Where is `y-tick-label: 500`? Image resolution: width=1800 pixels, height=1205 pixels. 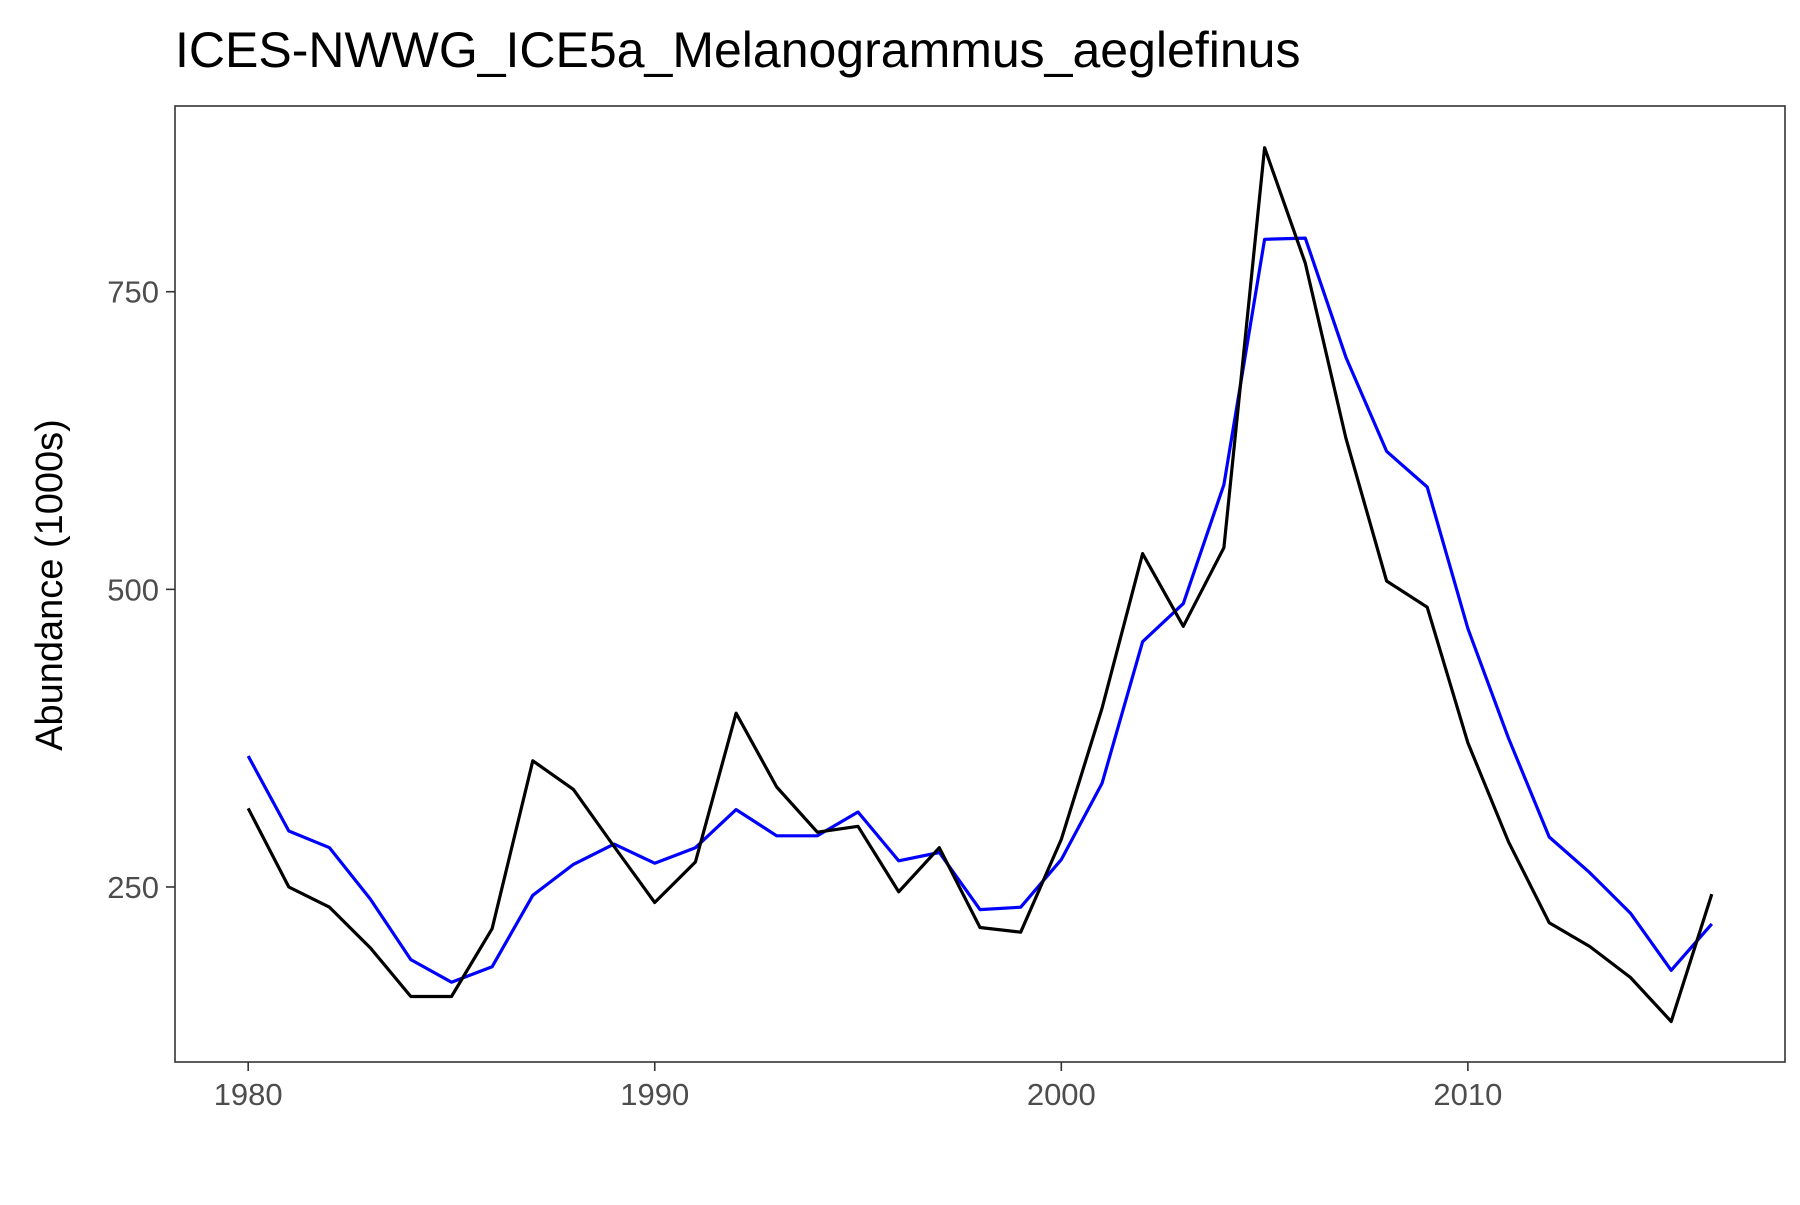
y-tick-label: 500 is located at coordinates (133, 589).